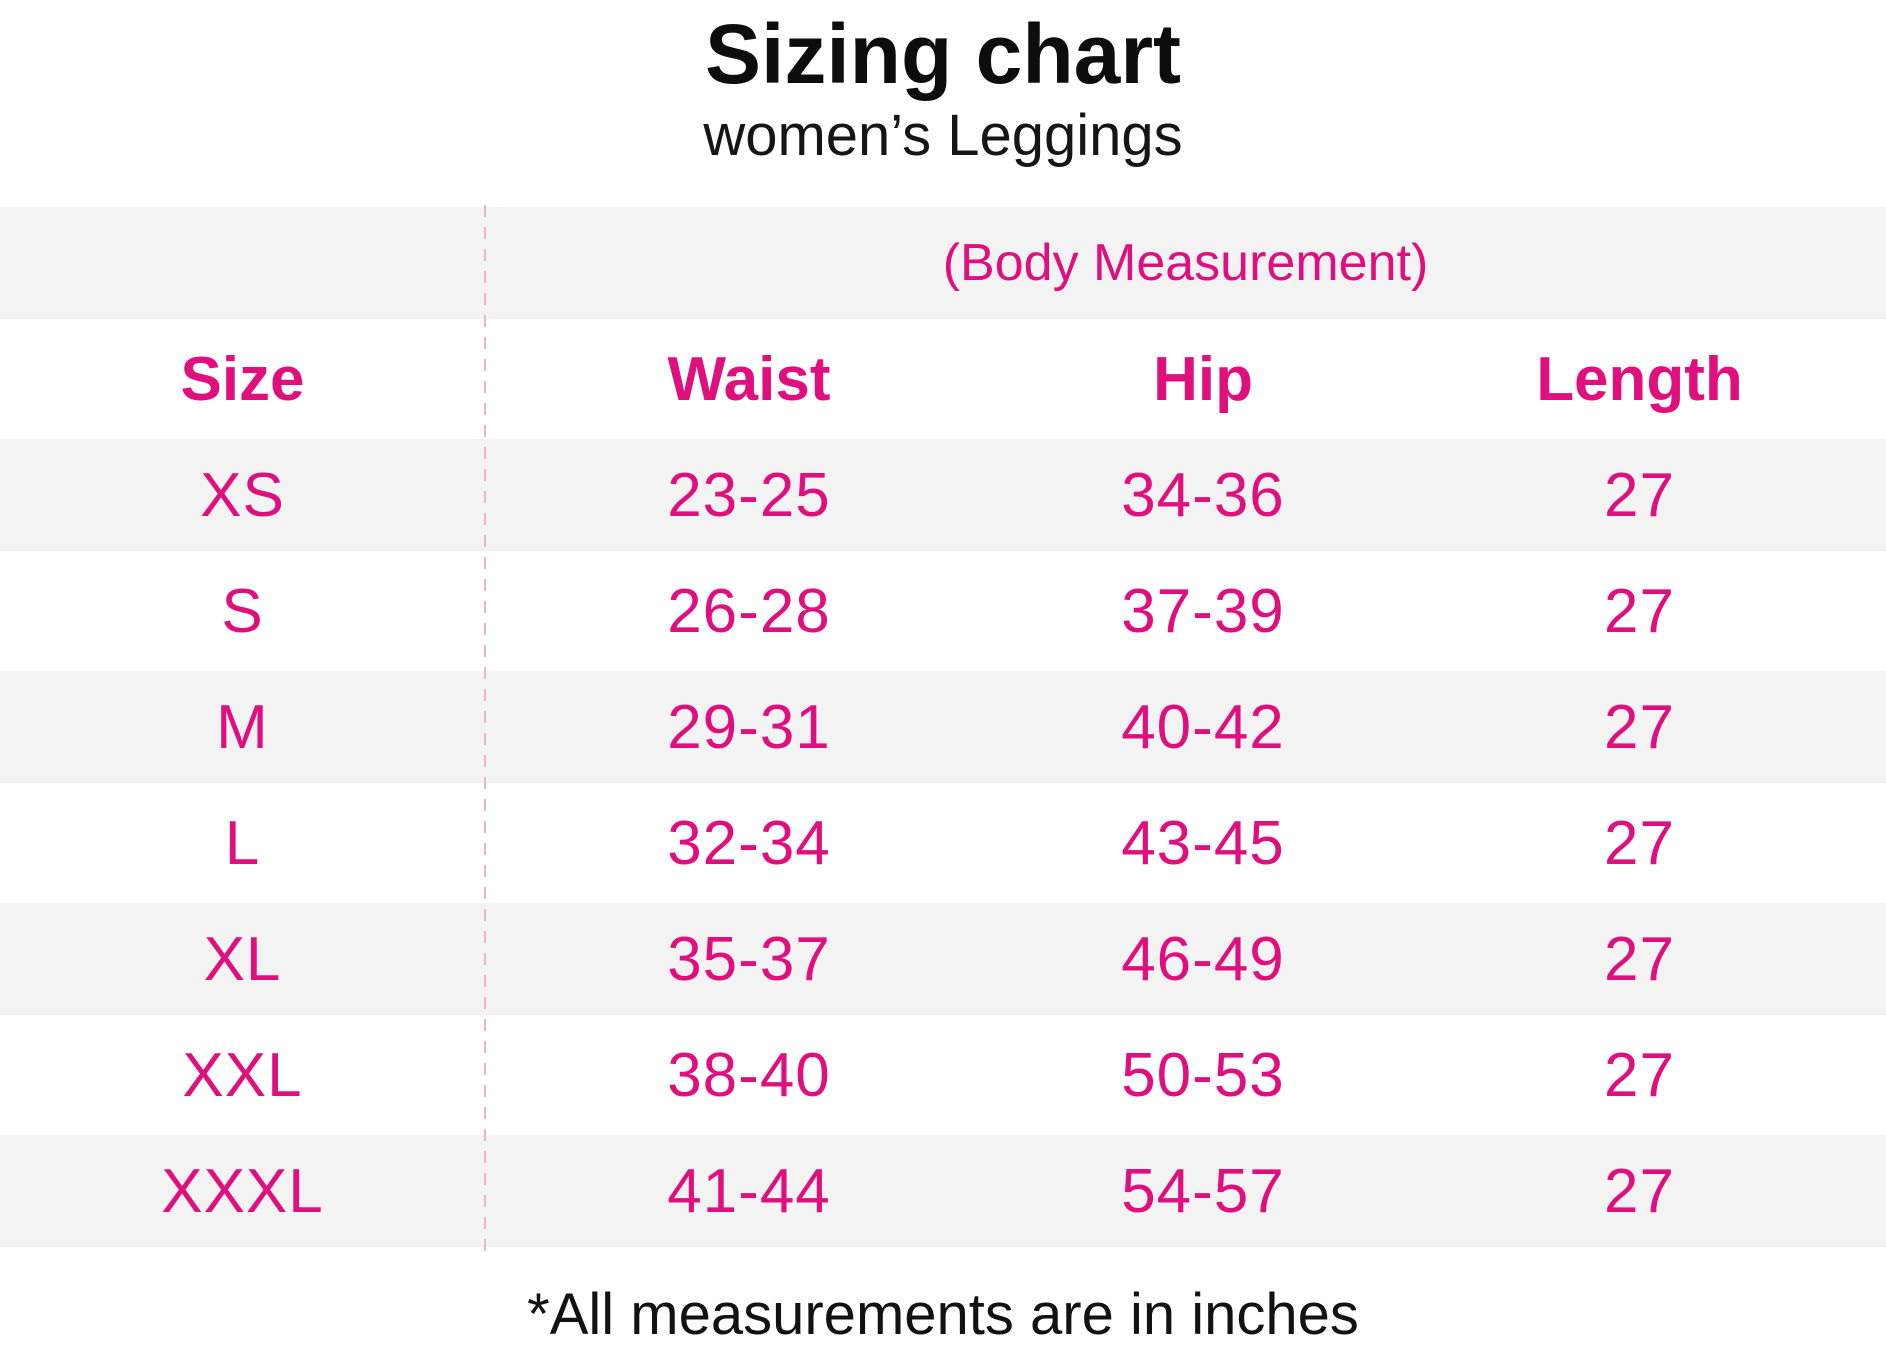 The width and height of the screenshot is (1886, 1364). I want to click on table-row-xxxl: XXXL 41-44 54-57 27, so click(943, 1191).